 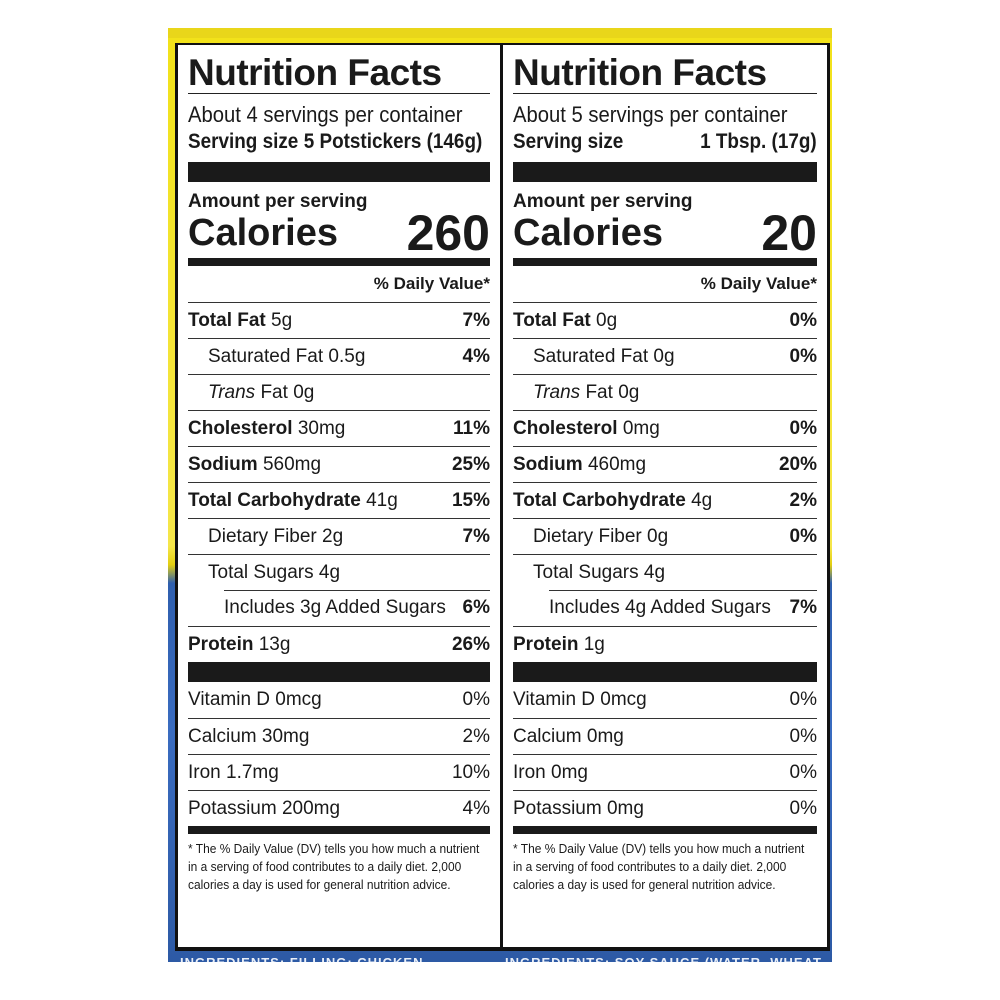 I want to click on nutrient-row: Includes 3g Added Sugars 6%, so click(x=339, y=608).